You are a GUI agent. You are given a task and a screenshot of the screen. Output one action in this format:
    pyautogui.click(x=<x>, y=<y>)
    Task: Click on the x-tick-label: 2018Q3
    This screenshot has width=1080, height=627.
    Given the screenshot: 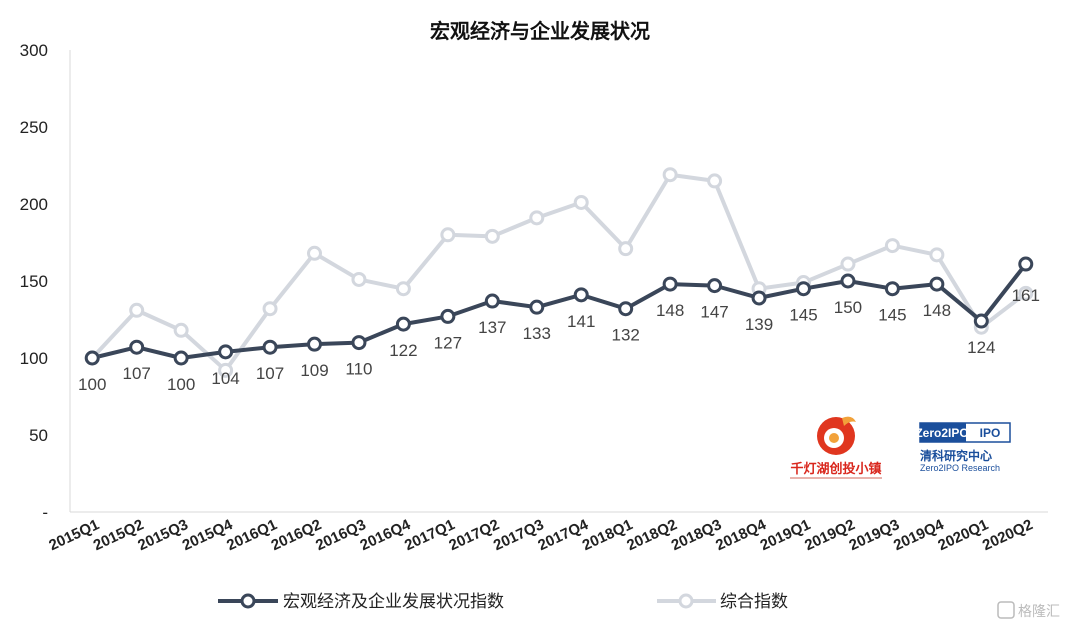 What is the action you would take?
    pyautogui.click(x=697, y=535)
    